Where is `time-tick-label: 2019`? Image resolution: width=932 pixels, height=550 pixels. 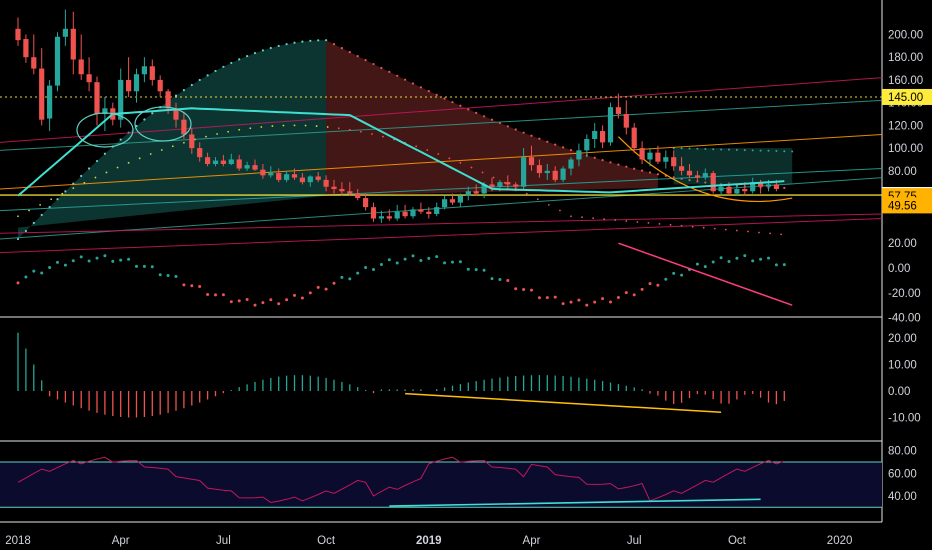
time-tick-label: 2019 is located at coordinates (429, 541).